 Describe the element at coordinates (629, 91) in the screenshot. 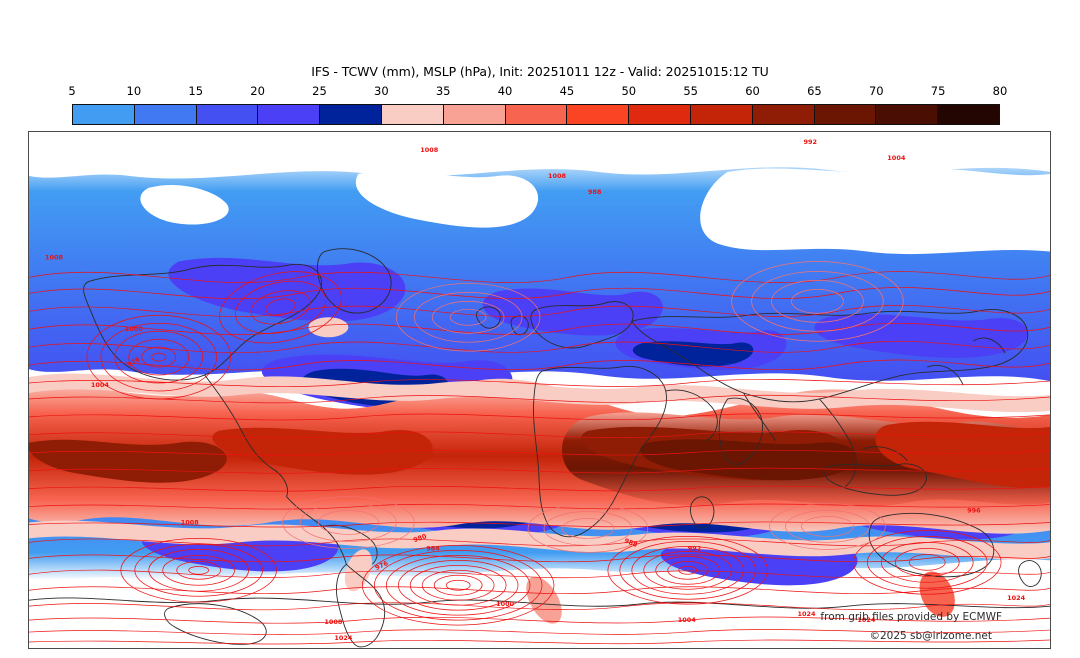

I see `colorbar-tick-label: 50` at that location.